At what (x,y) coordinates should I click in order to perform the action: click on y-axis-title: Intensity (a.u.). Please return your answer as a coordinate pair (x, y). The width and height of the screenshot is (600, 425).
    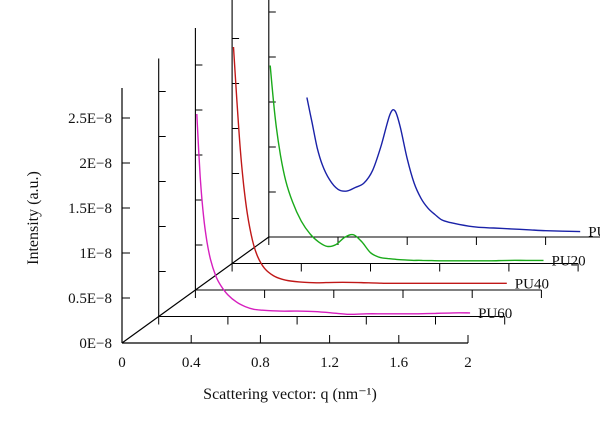
    Looking at the image, I should click on (33, 218).